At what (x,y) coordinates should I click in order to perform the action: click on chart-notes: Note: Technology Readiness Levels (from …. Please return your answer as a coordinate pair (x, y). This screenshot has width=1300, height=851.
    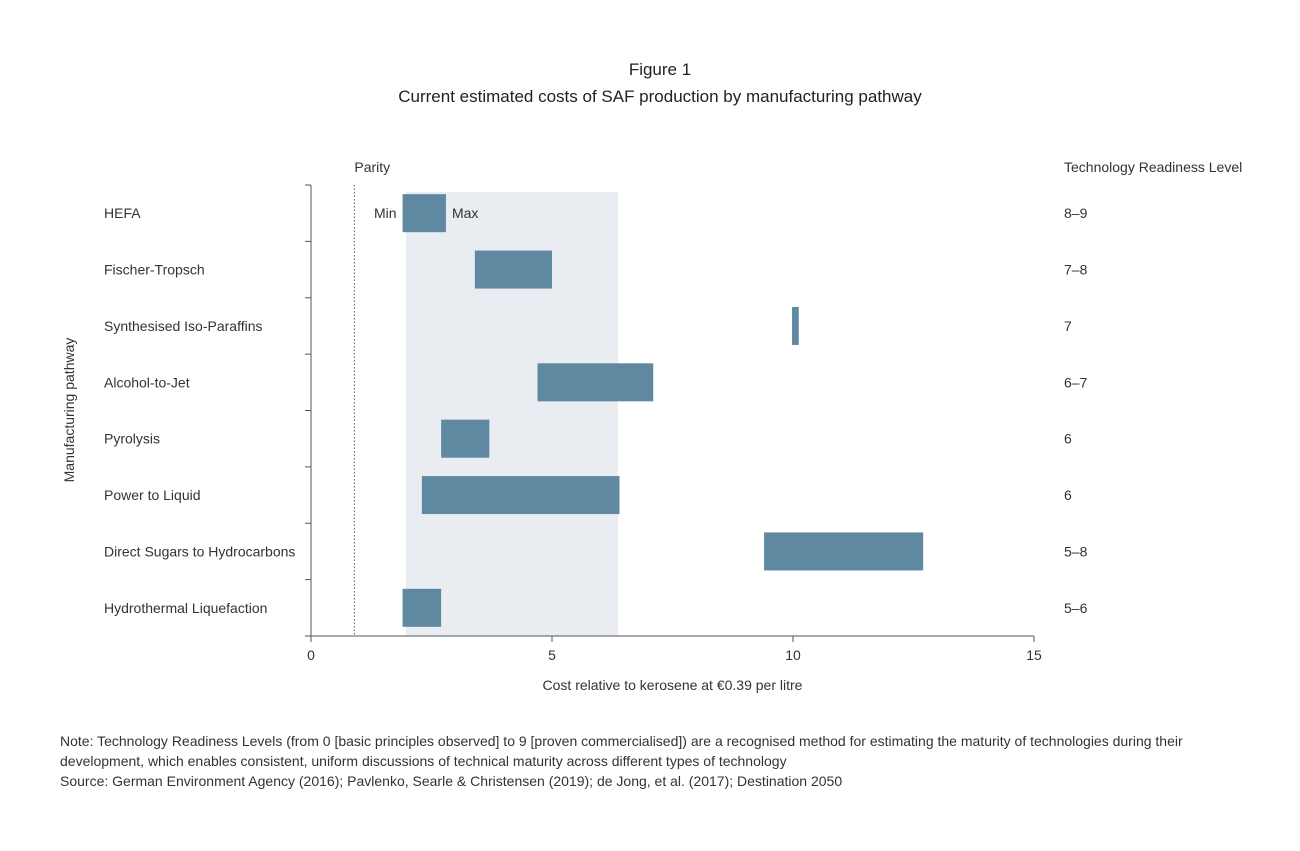
    Looking at the image, I should click on (660, 761).